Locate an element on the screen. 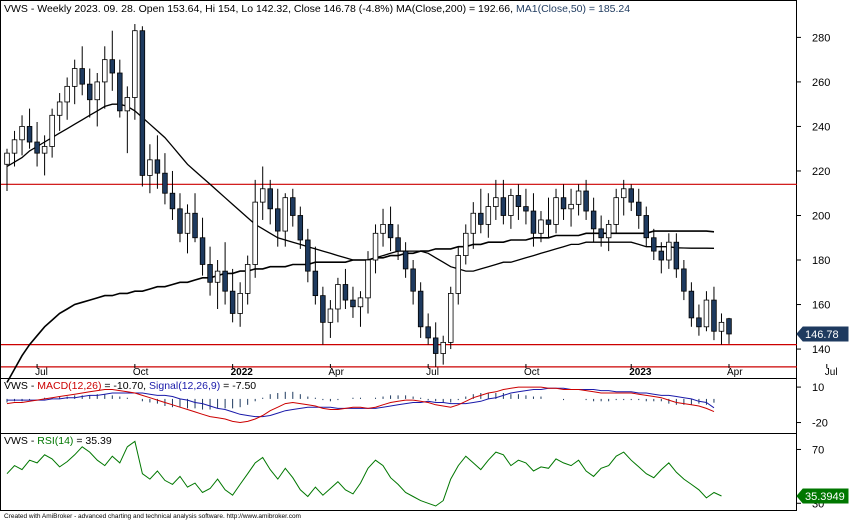 Image resolution: width=850 pixels, height=520 pixels. x-tick-label: Apr is located at coordinates (735, 372).